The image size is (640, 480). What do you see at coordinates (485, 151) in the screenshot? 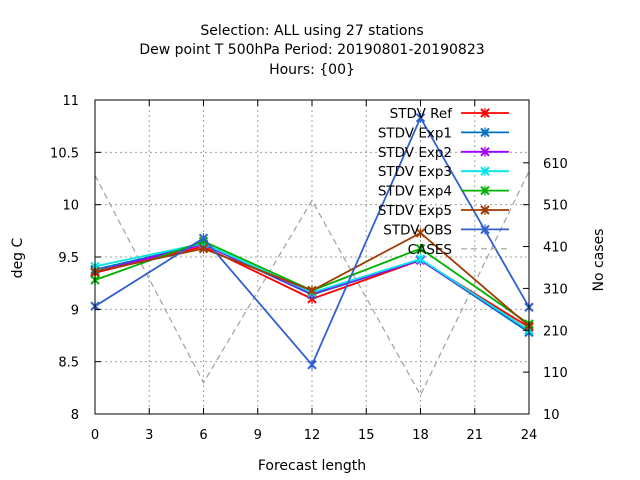
I see `legend-marker-stdv-exp2` at bounding box center [485, 151].